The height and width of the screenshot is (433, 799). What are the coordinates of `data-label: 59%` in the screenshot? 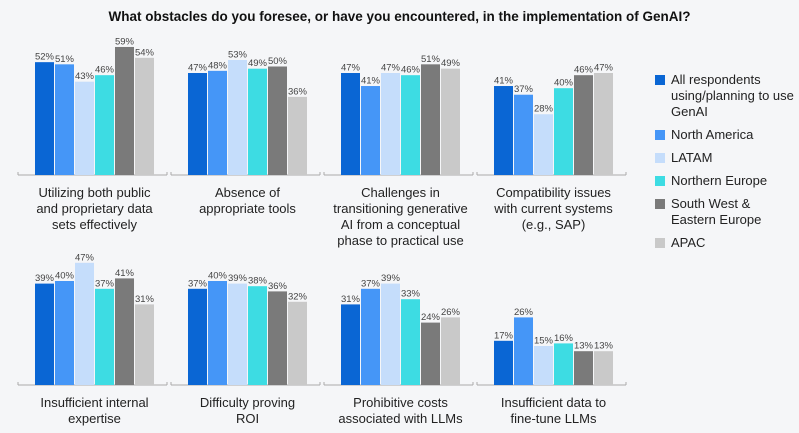 It's located at (125, 41).